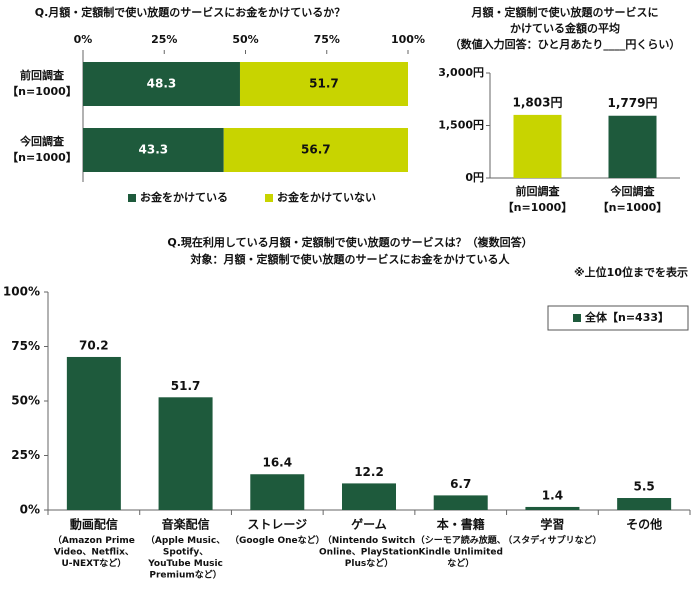  Describe the element at coordinates (30, 510) in the screenshot. I see `y-tick-label: 0%` at that location.